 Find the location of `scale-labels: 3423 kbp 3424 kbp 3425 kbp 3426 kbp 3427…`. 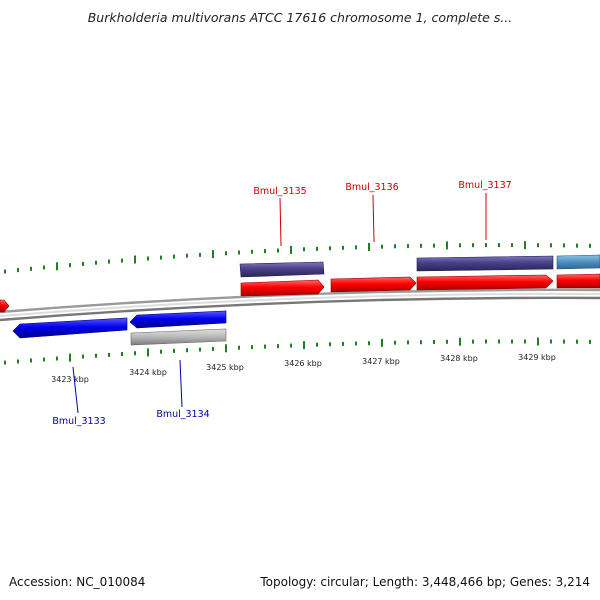

scale-labels: 3423 kbp 3424 kbp 3425 kbp 3426 kbp 3427… is located at coordinates (303, 368).